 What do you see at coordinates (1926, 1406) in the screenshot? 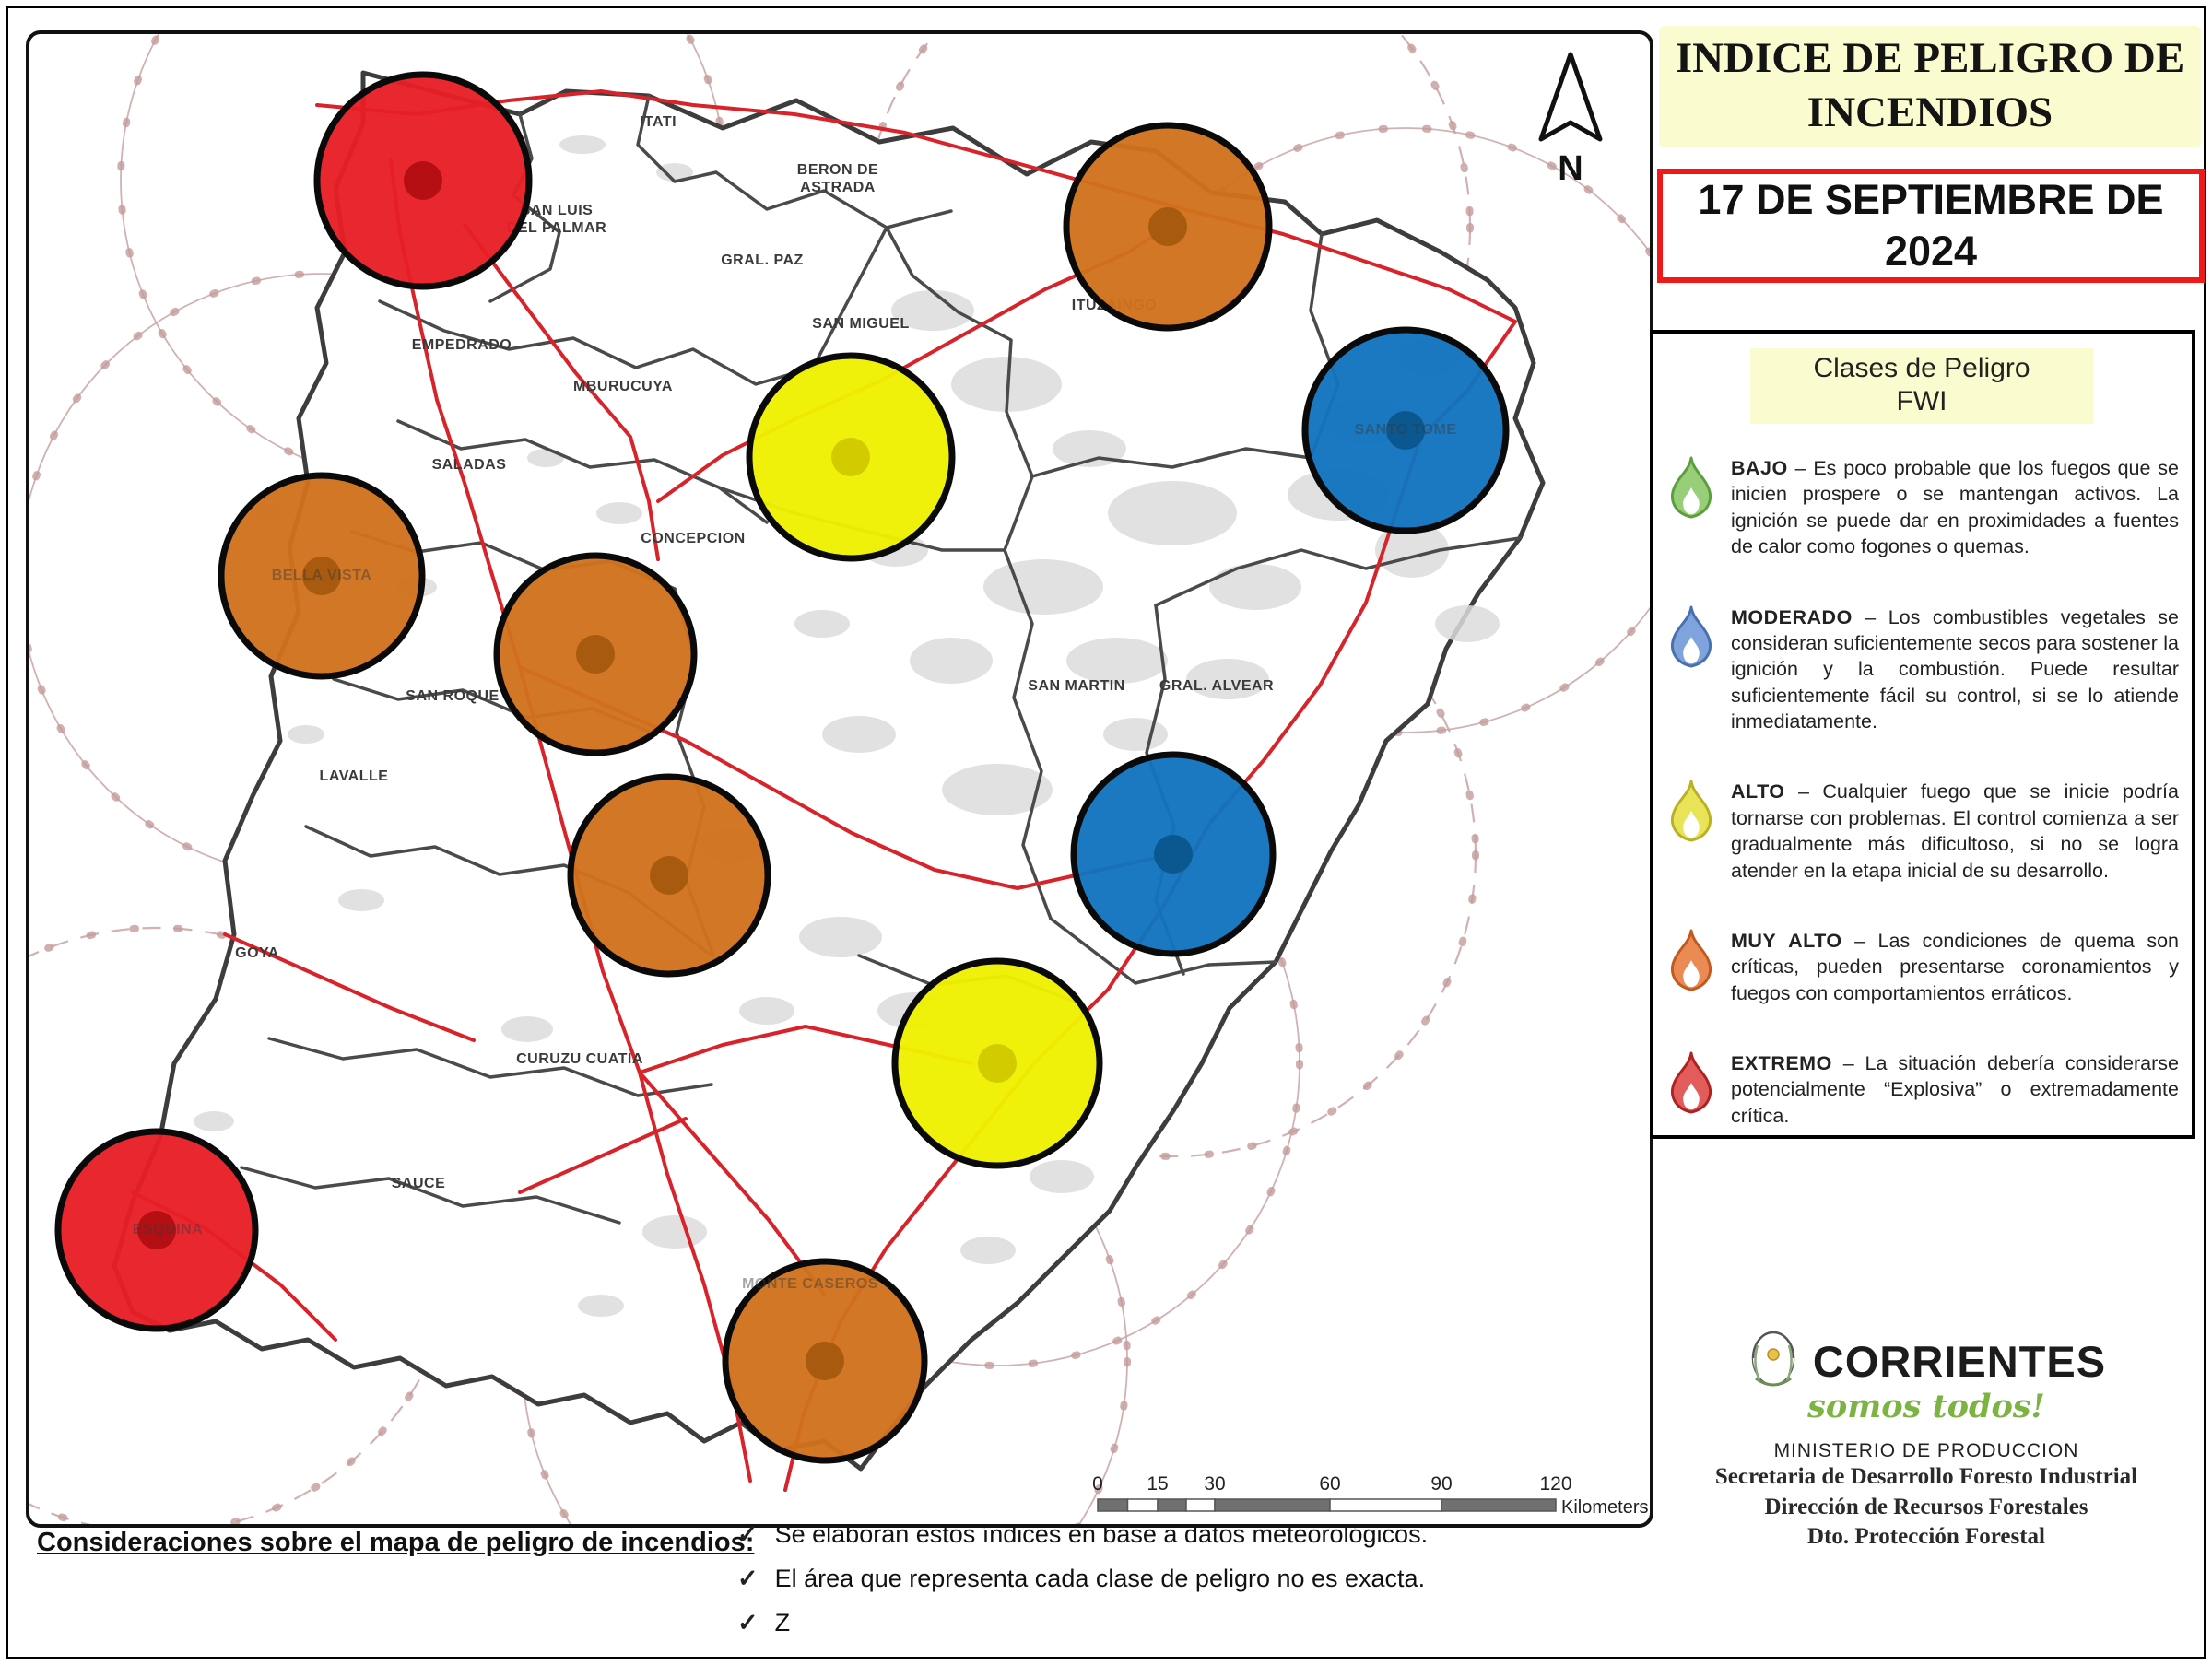
I see `org-slogan: somos todos!` at bounding box center [1926, 1406].